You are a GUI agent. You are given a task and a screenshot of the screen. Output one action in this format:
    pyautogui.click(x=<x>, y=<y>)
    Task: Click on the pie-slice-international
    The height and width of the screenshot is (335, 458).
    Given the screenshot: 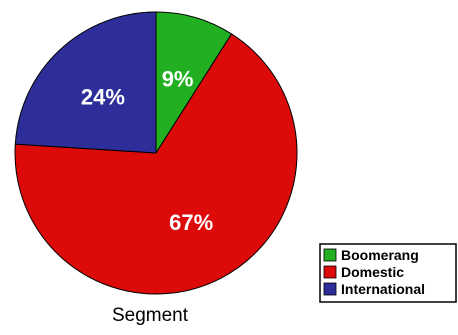 What is the action you would take?
    pyautogui.click(x=85, y=82)
    